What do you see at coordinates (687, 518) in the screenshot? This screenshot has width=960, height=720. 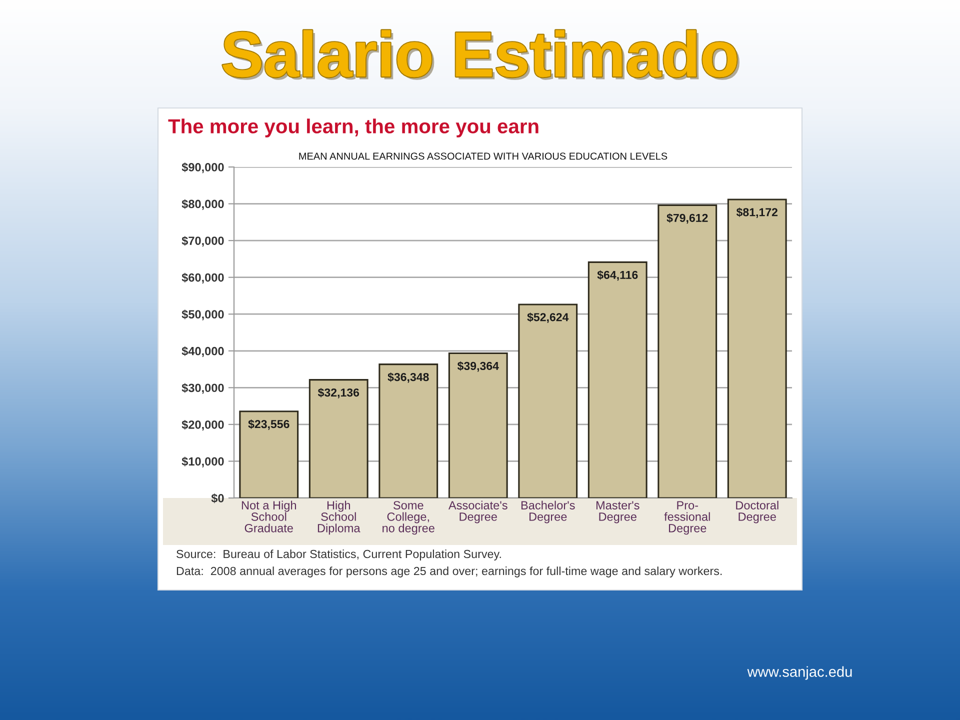 I see `x-tick-label: Pro- fessional Degree` at bounding box center [687, 518].